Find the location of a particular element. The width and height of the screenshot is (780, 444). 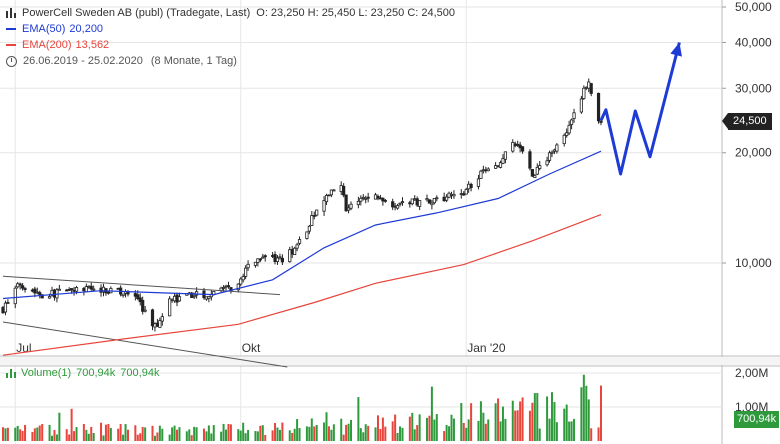

forecast-arrow is located at coordinates (640, 109).